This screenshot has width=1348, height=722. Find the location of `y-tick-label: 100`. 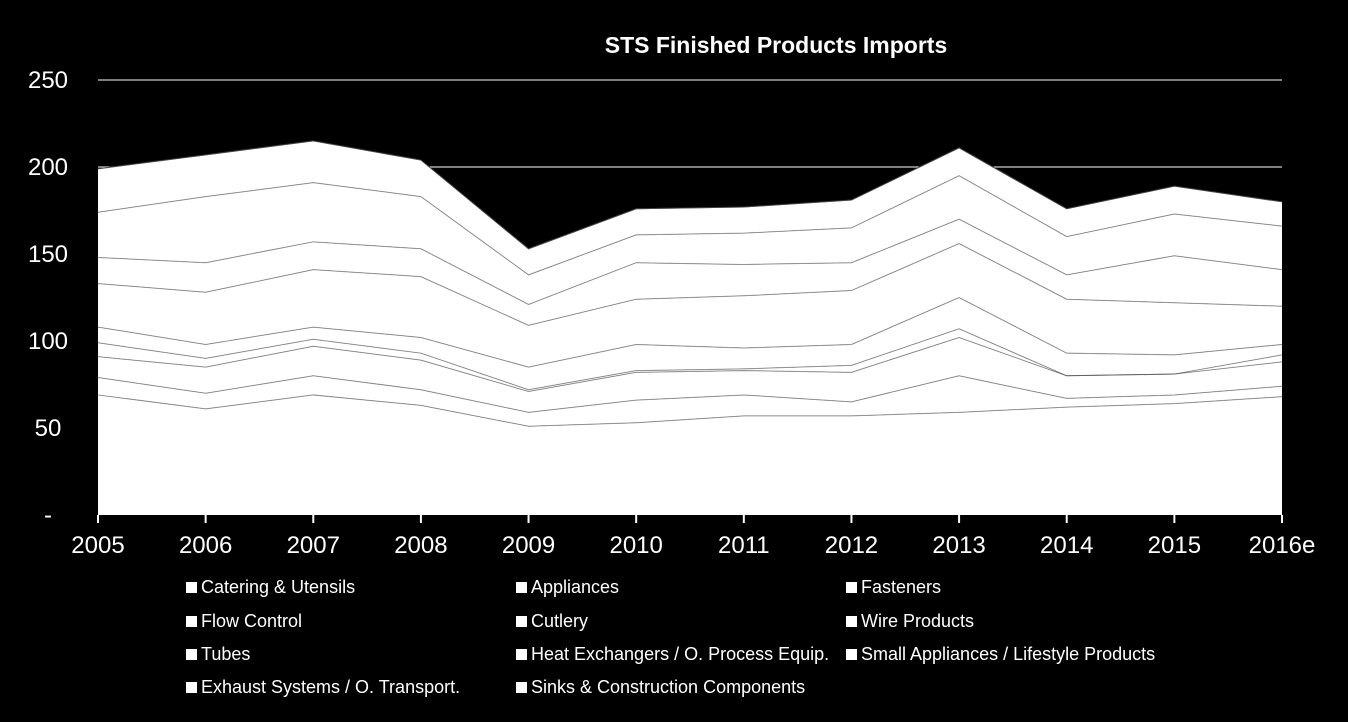

y-tick-label: 100 is located at coordinates (48, 341).